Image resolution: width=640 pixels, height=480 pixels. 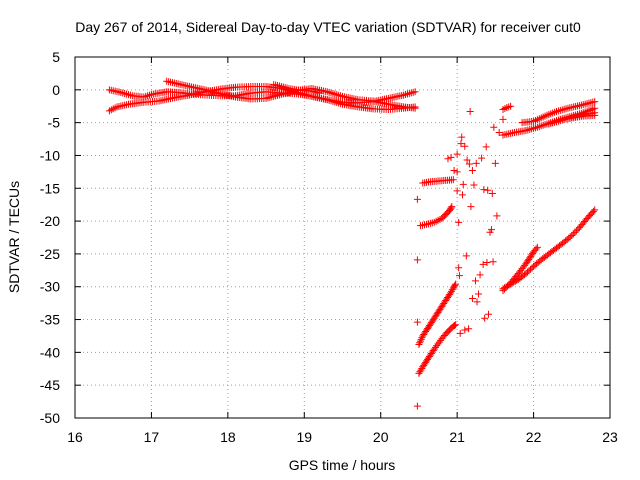 What do you see at coordinates (610, 437) in the screenshot?
I see `x-tick-label: 23` at bounding box center [610, 437].